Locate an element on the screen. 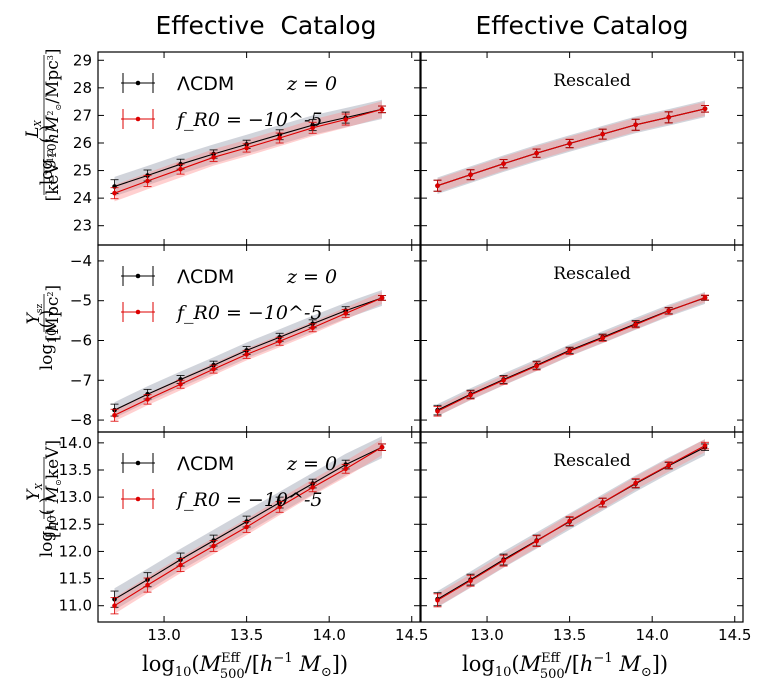 This screenshot has height=692, width=761. xtick-label-Yx-eff-14.5: 14.5 is located at coordinates (411, 635).